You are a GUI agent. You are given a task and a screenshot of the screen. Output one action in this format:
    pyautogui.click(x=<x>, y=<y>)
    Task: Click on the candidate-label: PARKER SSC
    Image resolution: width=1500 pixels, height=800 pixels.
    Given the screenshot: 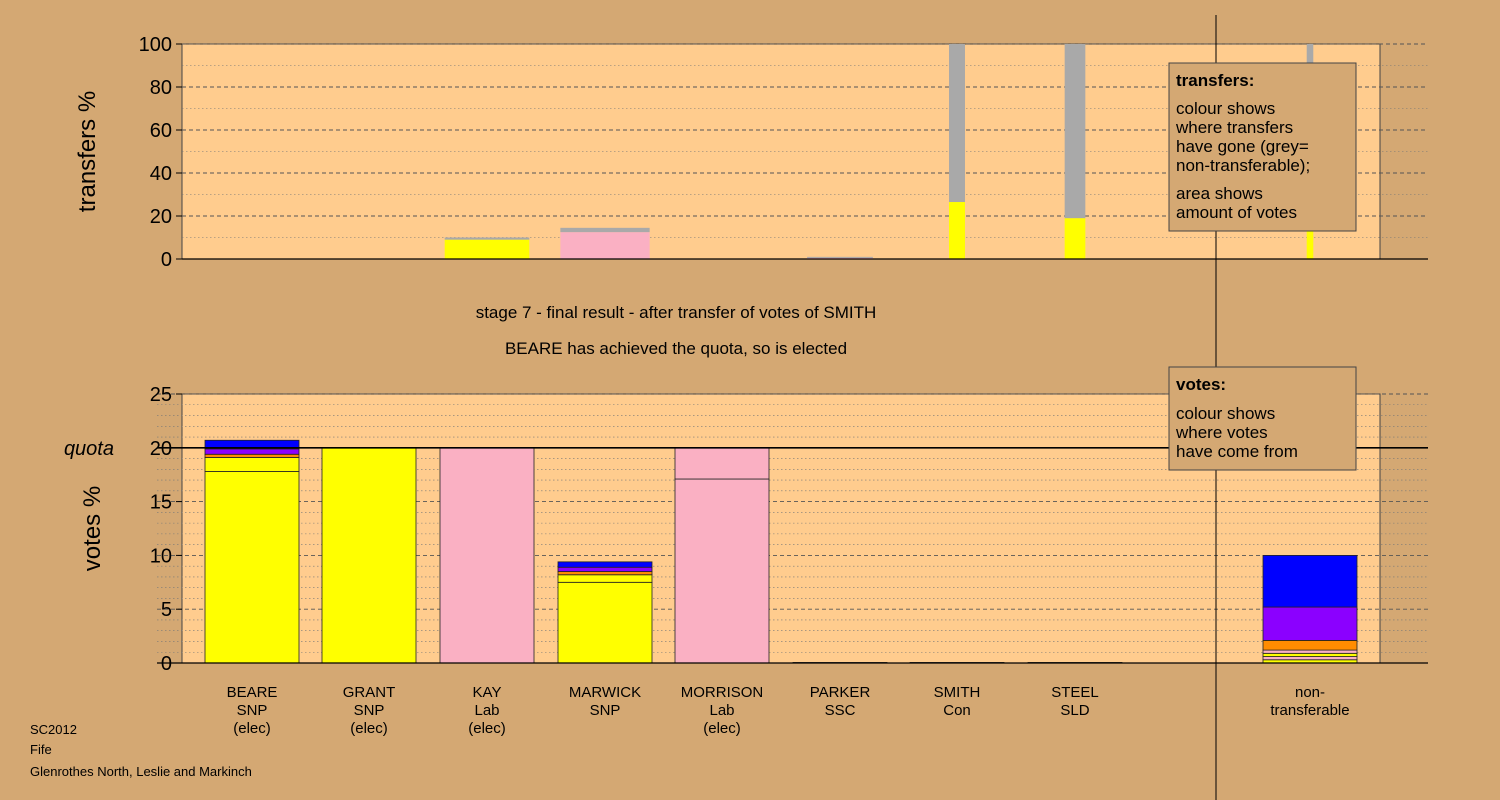 What is the action you would take?
    pyautogui.click(x=840, y=701)
    